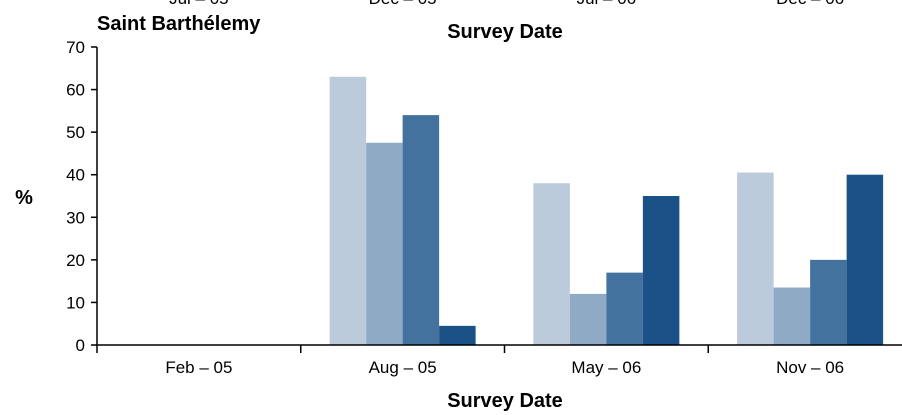 Image resolution: width=902 pixels, height=415 pixels. What do you see at coordinates (810, 367) in the screenshot?
I see `x-tick-label: Nov – 06` at bounding box center [810, 367].